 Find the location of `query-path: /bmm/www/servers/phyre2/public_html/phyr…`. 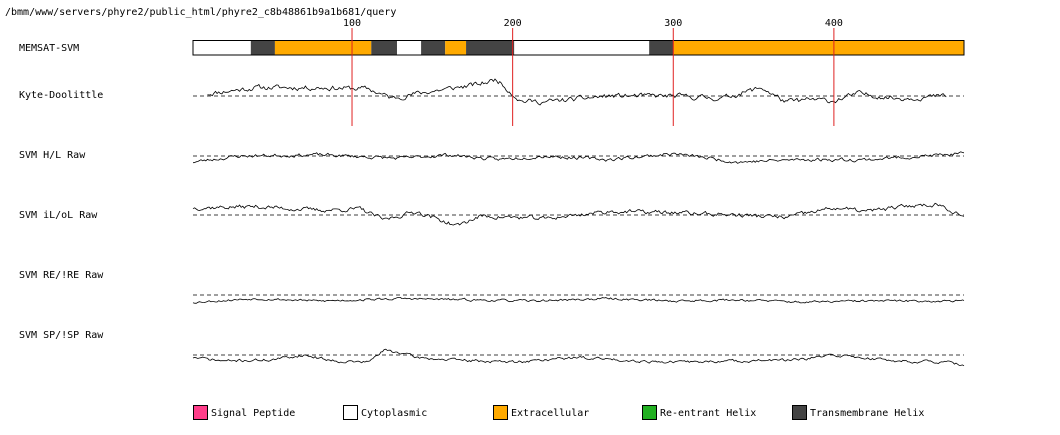

query-path: /bmm/www/servers/phyre2/public_html/phyr… is located at coordinates (200, 12).